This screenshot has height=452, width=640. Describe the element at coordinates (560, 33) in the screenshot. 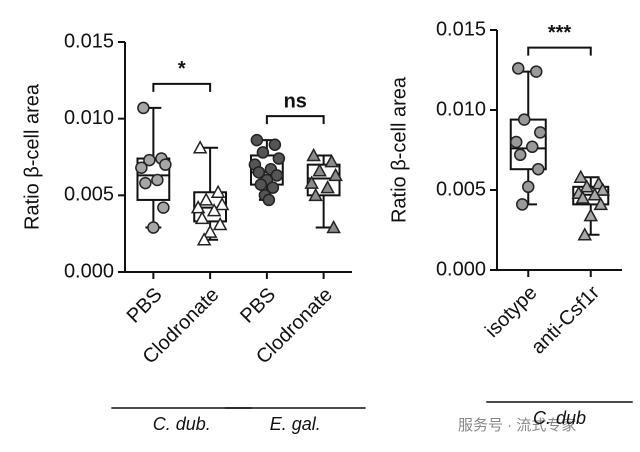

I see `significance-label: ***` at that location.